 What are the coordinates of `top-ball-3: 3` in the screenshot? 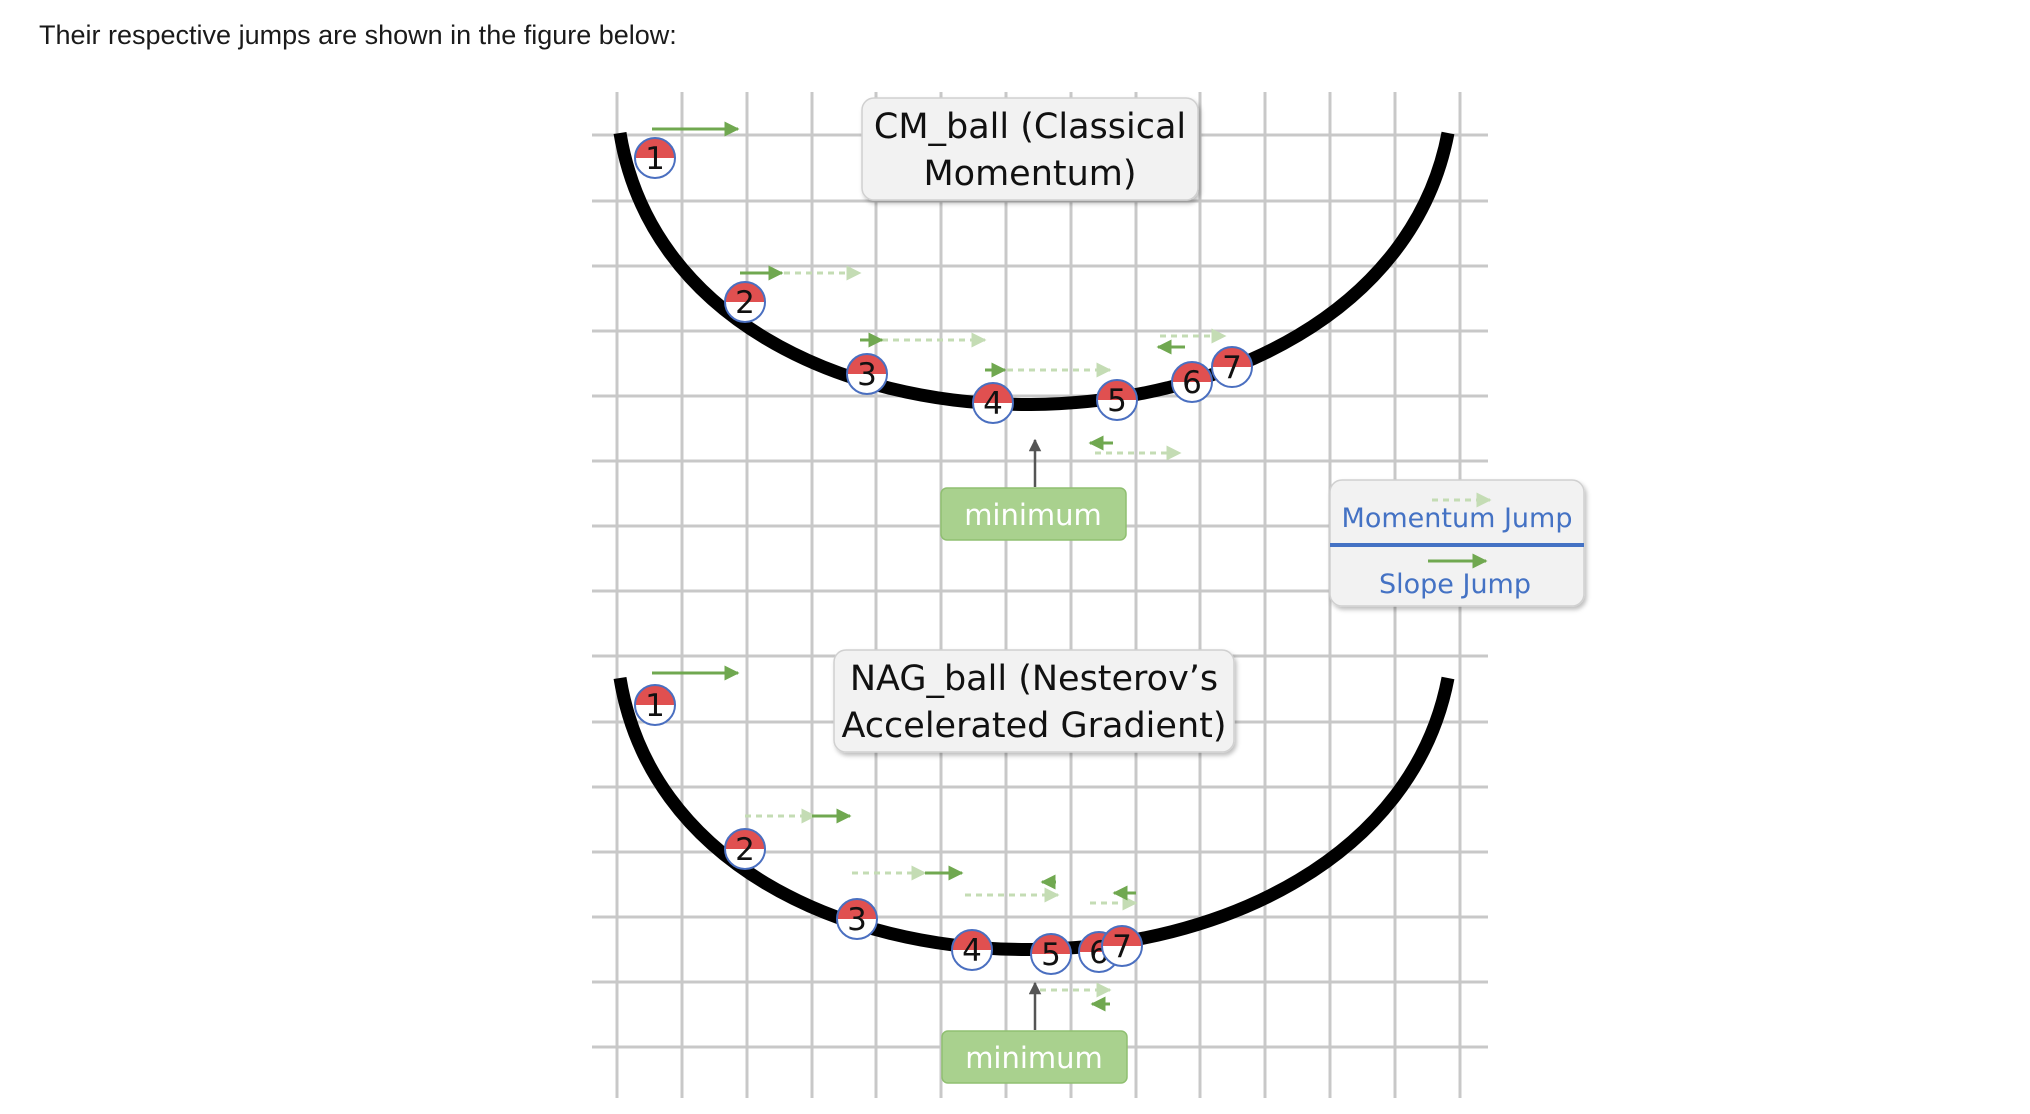 It's located at (867, 374).